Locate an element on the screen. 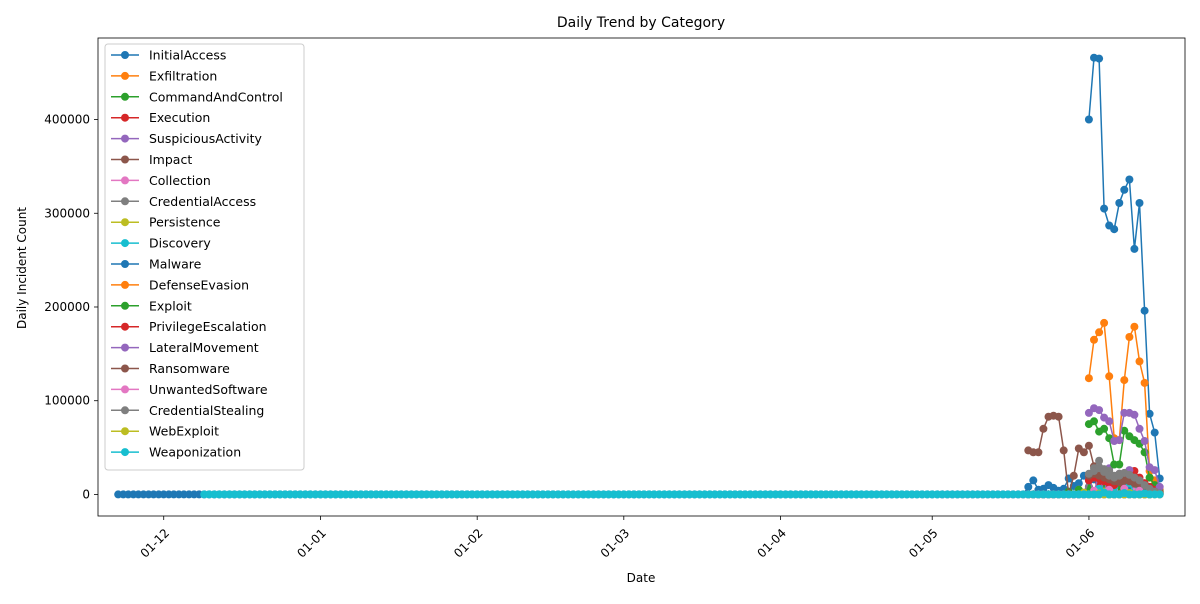  x-tick-label: 01-04 is located at coordinates (771, 543).